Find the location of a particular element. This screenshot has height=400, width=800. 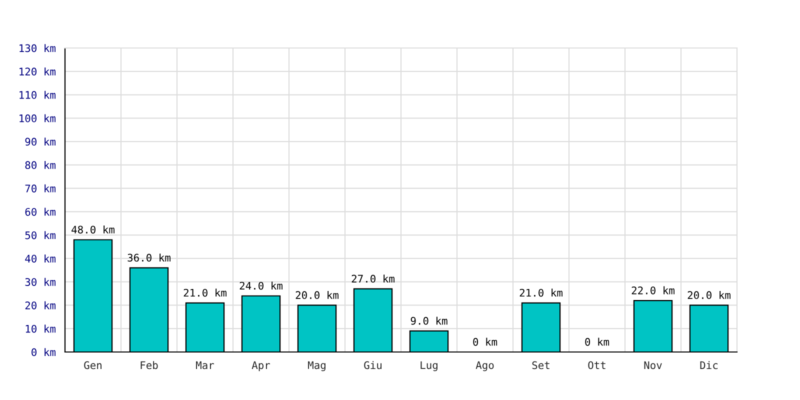

x-tick-label: Set is located at coordinates (541, 365).